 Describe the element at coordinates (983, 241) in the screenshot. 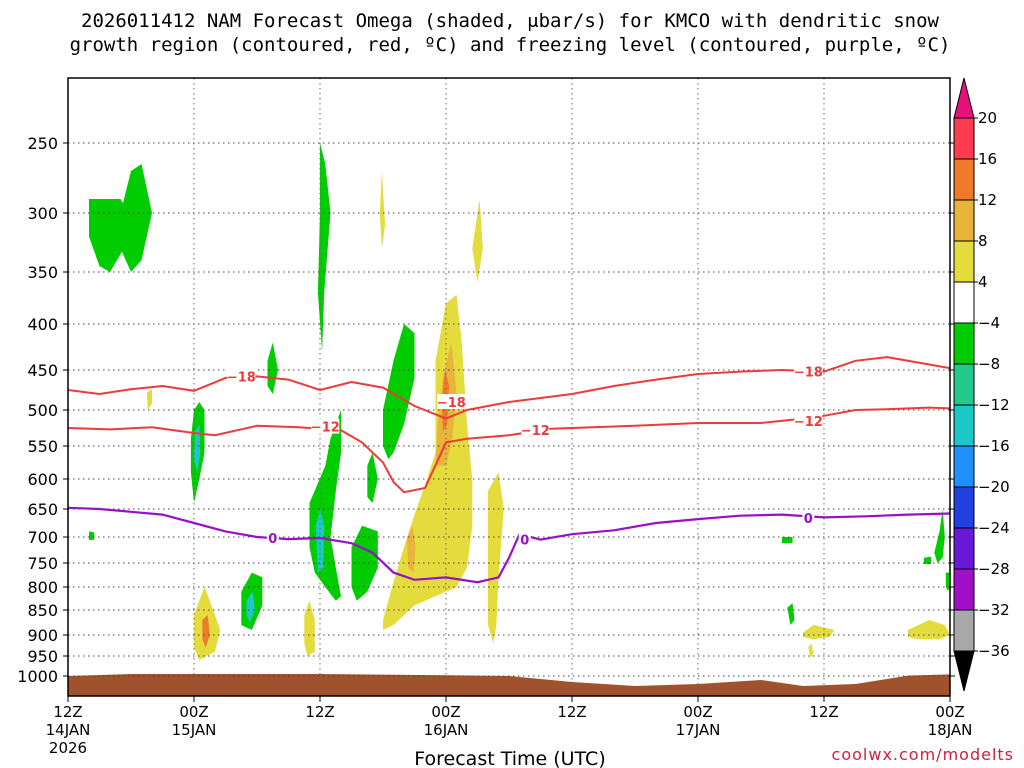

I see `colorbar-label: 8` at that location.